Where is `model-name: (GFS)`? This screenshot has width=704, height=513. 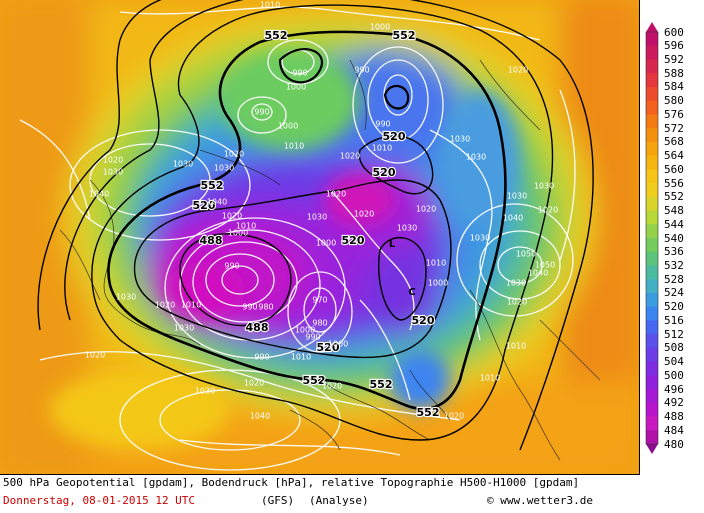 model-name: (GFS) is located at coordinates (278, 500).